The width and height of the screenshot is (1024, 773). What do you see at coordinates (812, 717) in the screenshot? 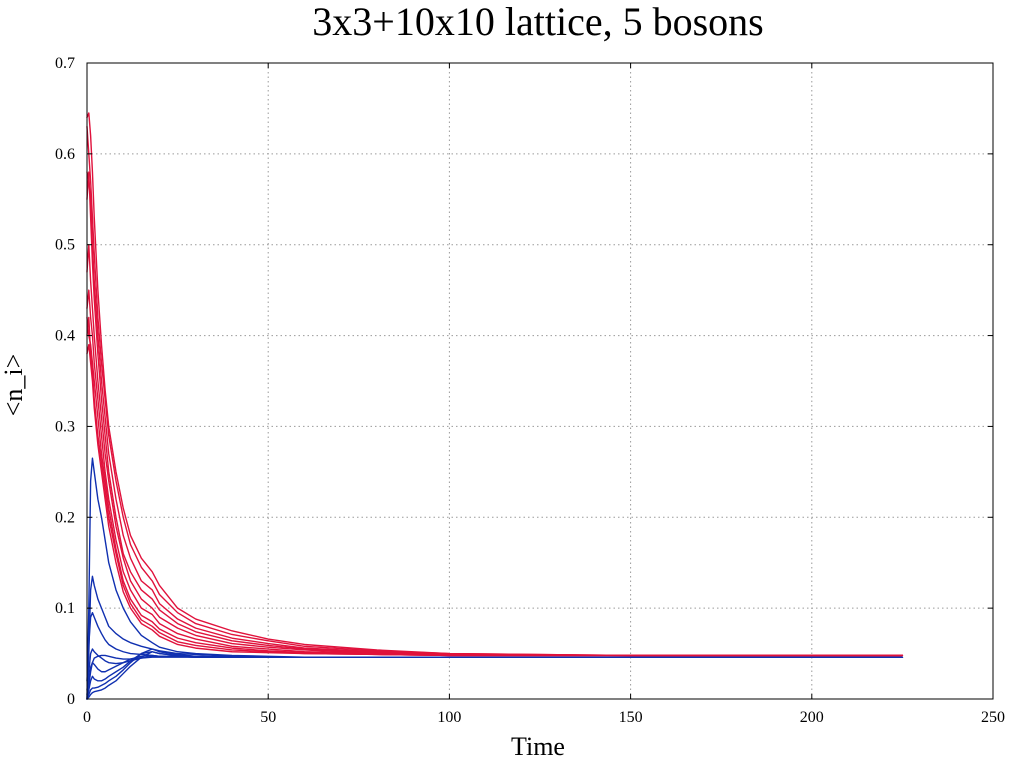
I see `x-tick-label: 200` at bounding box center [812, 717].